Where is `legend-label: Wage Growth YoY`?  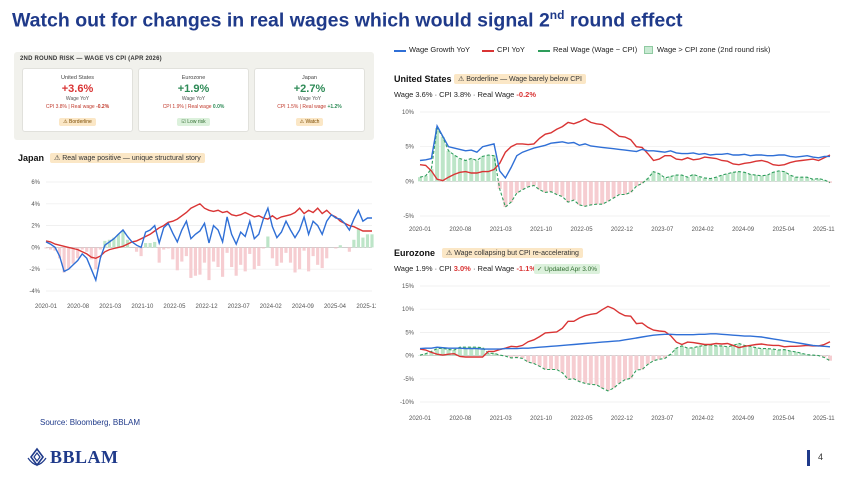
legend-label: Wage Growth YoY is located at coordinates (440, 49).